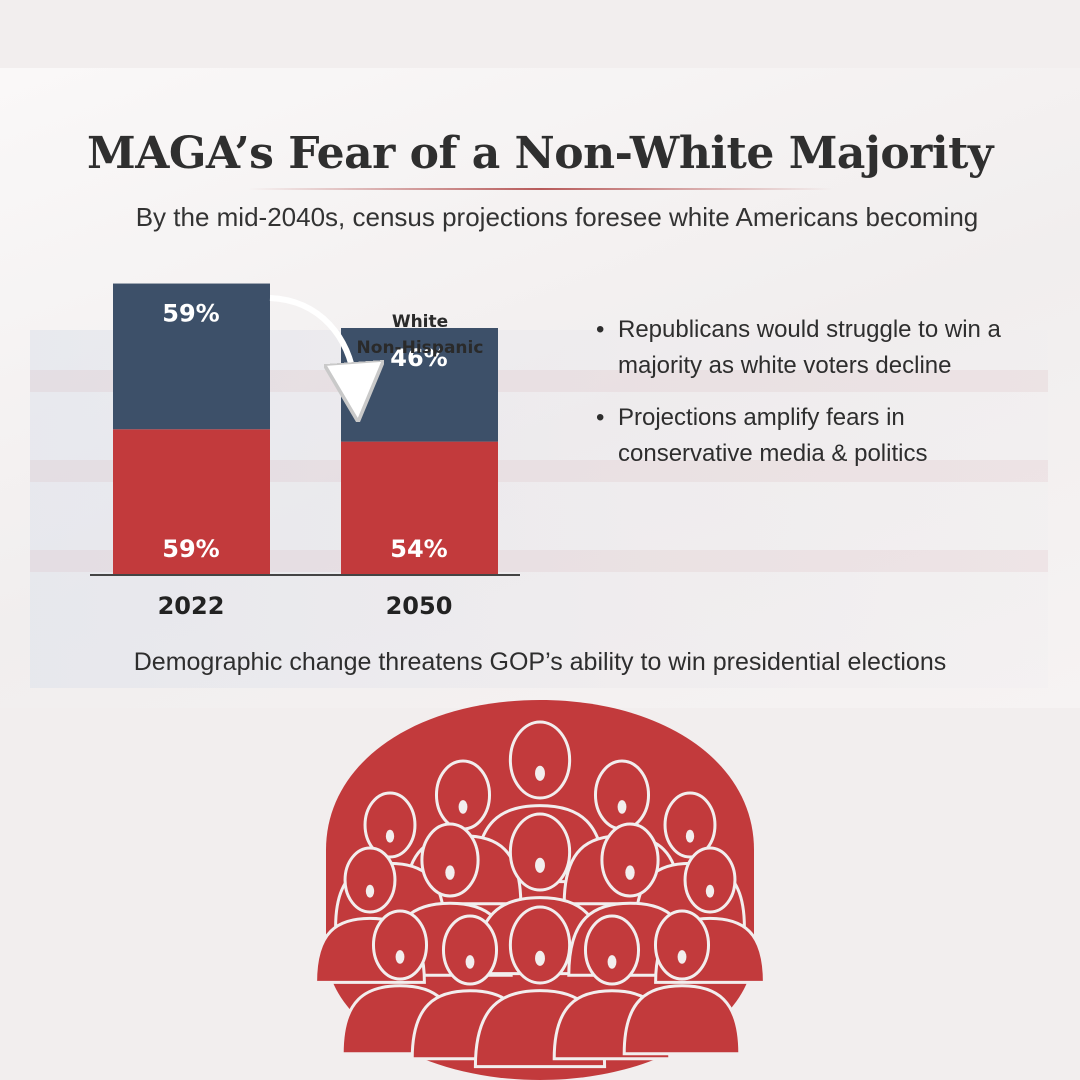  I want to click on data-label-2022-top: 59%, so click(190, 314).